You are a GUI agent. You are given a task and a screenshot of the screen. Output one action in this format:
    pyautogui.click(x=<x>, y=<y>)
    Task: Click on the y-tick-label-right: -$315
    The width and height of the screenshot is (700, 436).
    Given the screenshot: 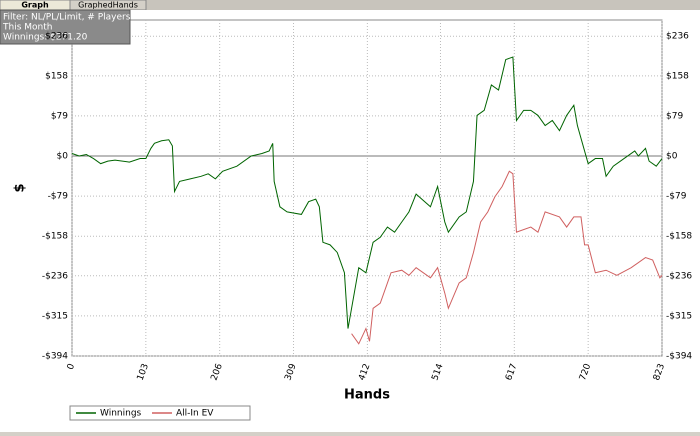 What is the action you would take?
    pyautogui.click(x=679, y=316)
    